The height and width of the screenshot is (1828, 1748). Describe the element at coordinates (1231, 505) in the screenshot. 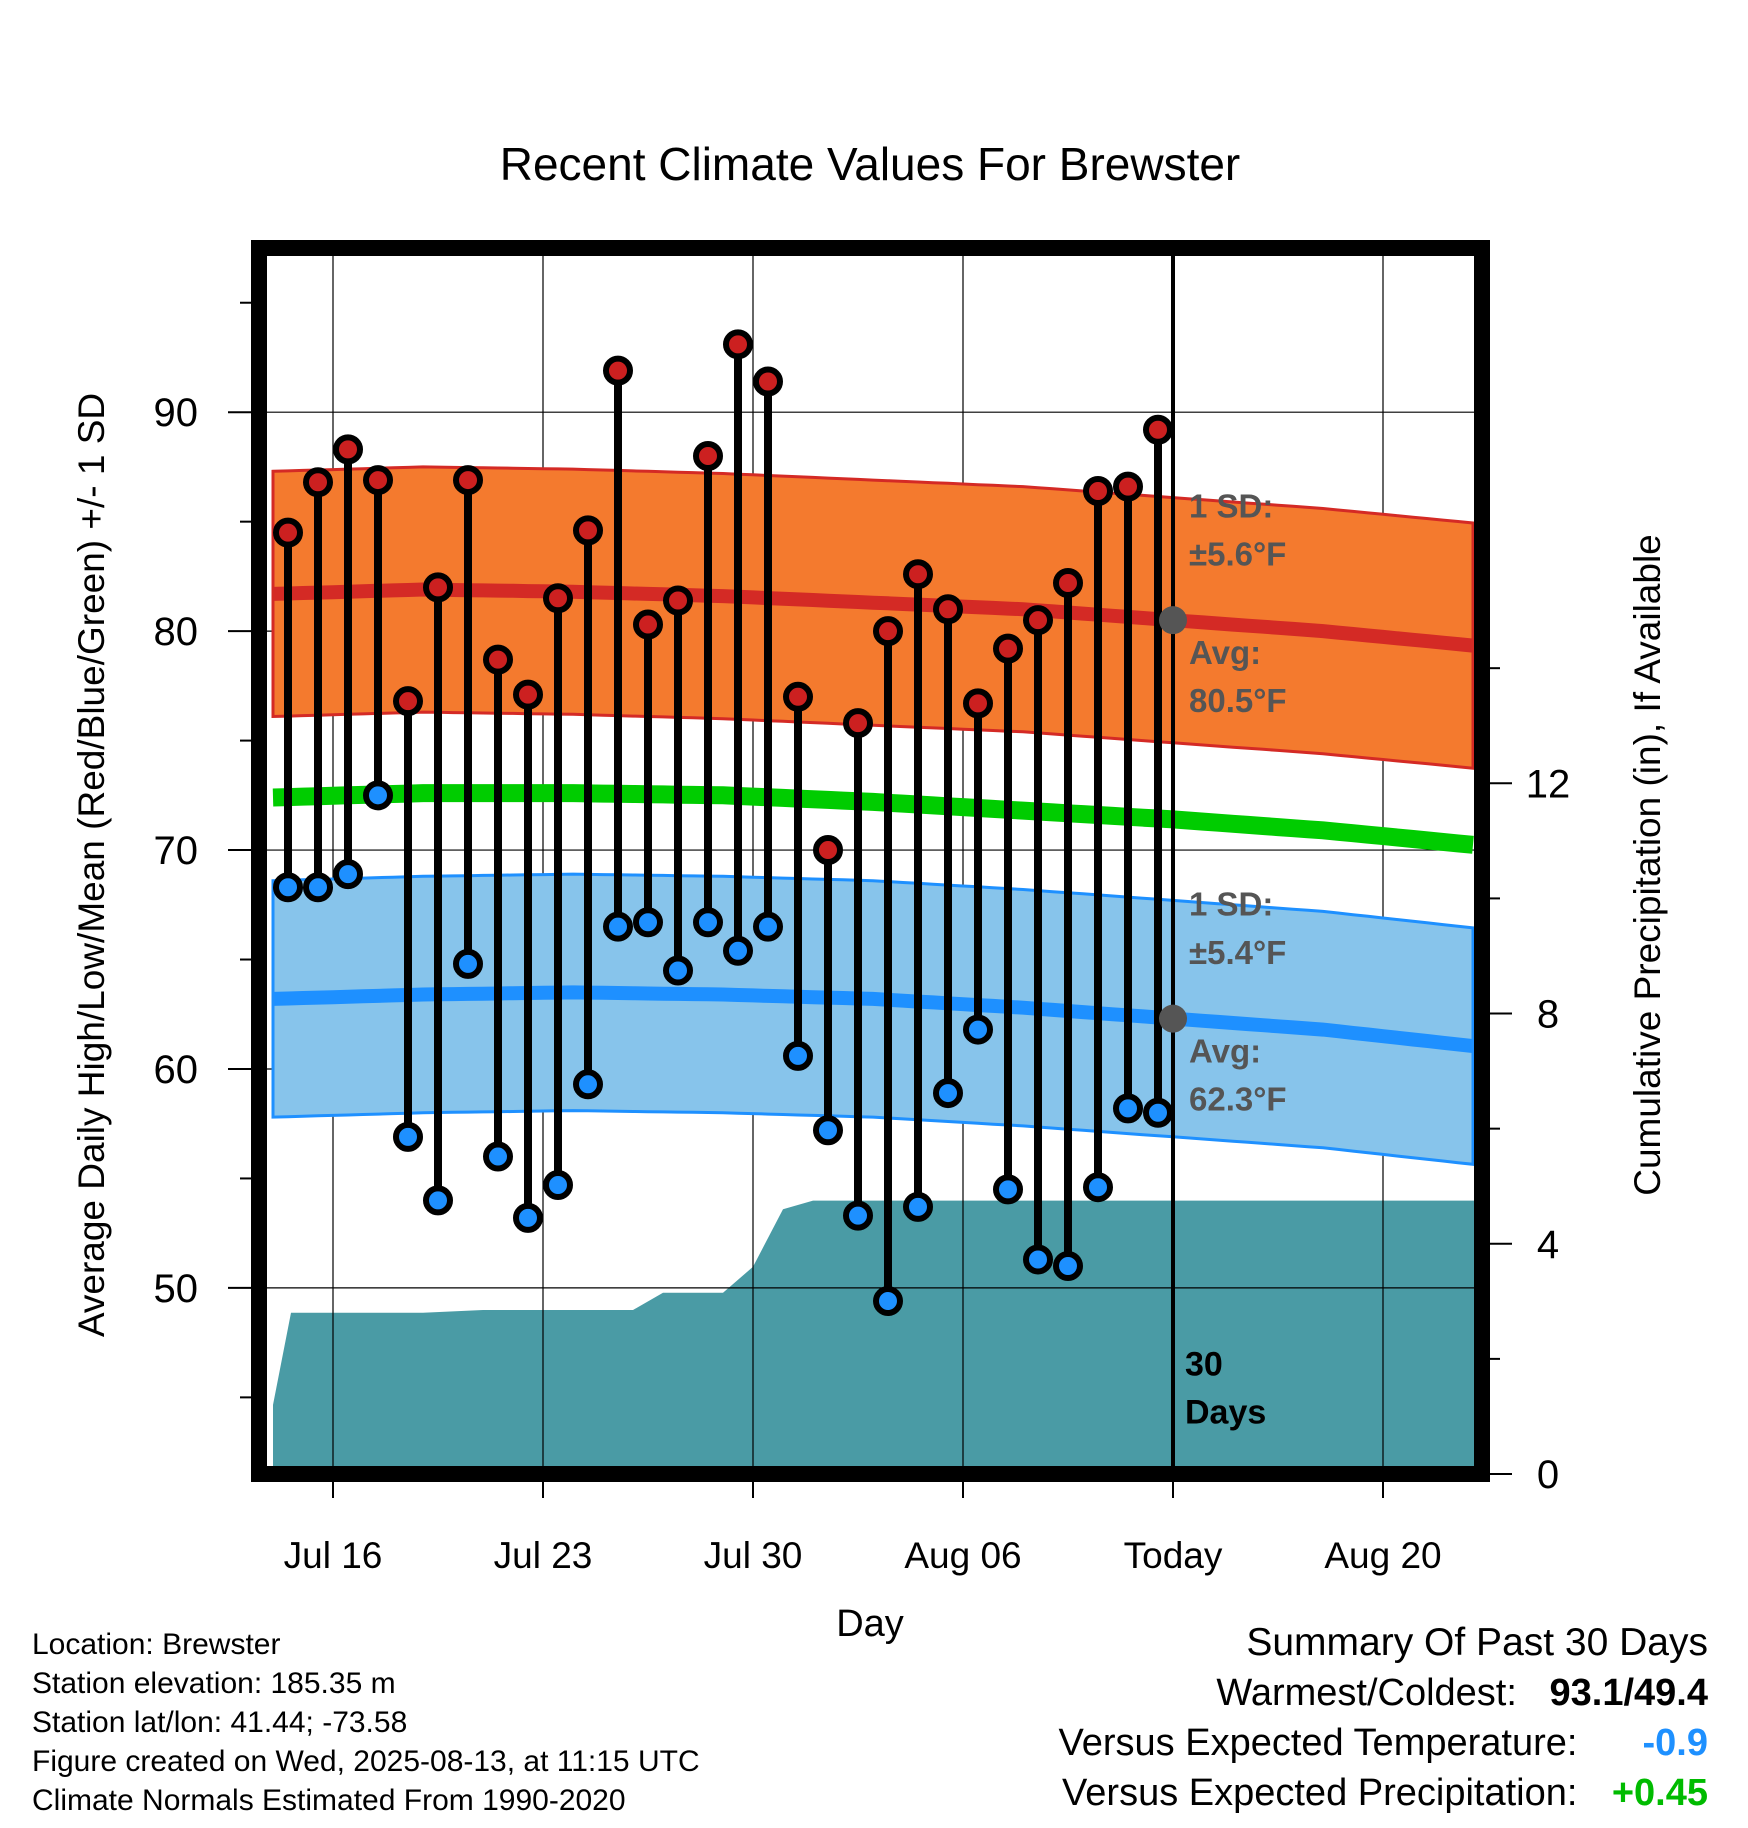

I see `high-sd-label: 1 SD:` at that location.